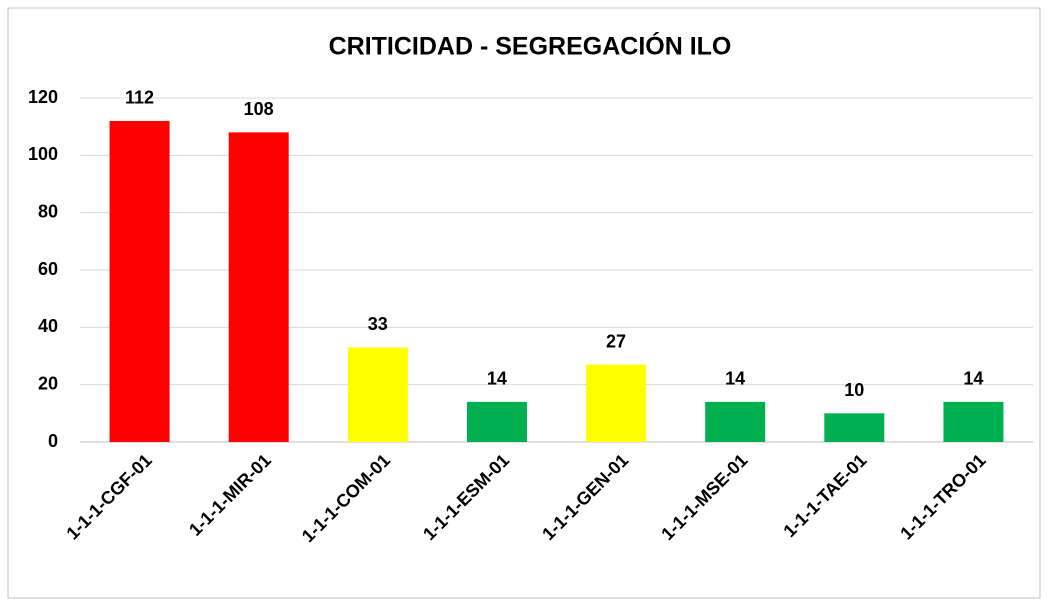  I want to click on y-tick-label: 120, so click(43, 97).